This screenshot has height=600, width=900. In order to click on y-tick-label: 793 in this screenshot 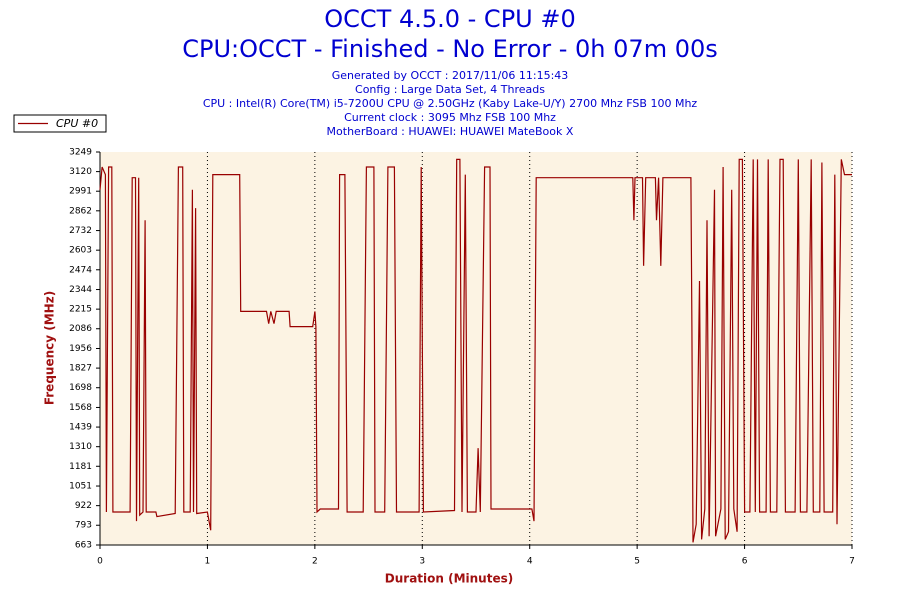, I will do `click(83, 526)`.